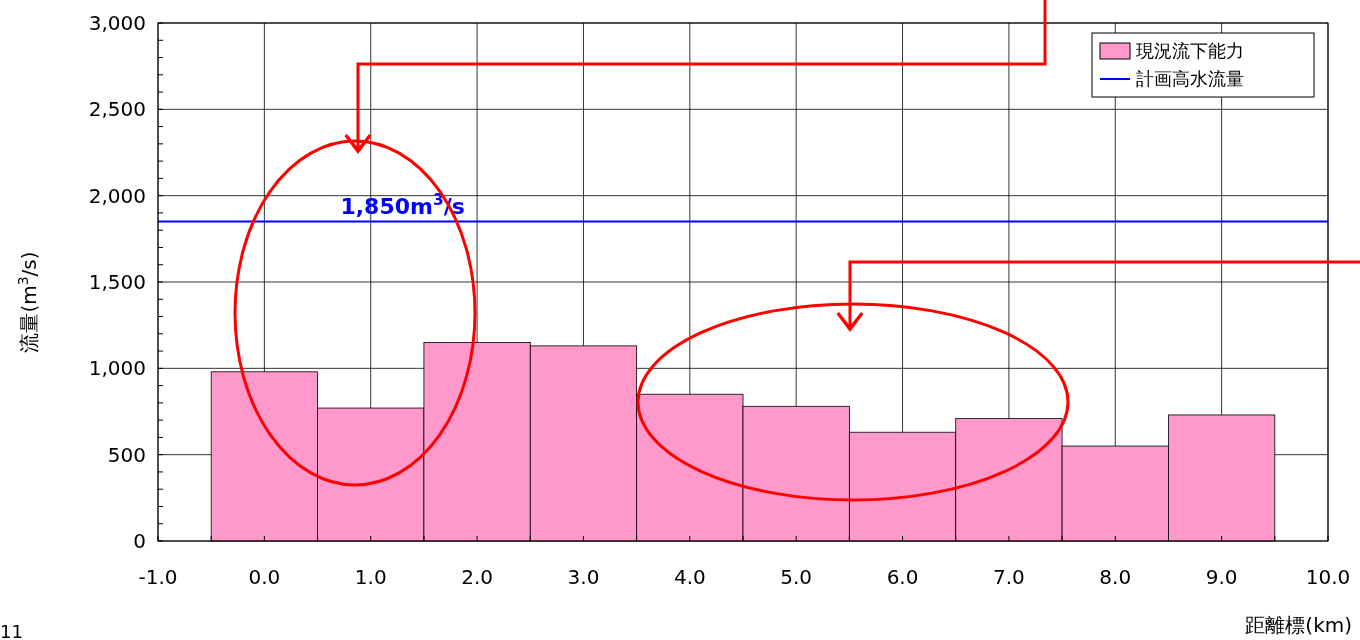 The image size is (1360, 640). I want to click on legend-label: 計画高水流量, so click(1190, 79).